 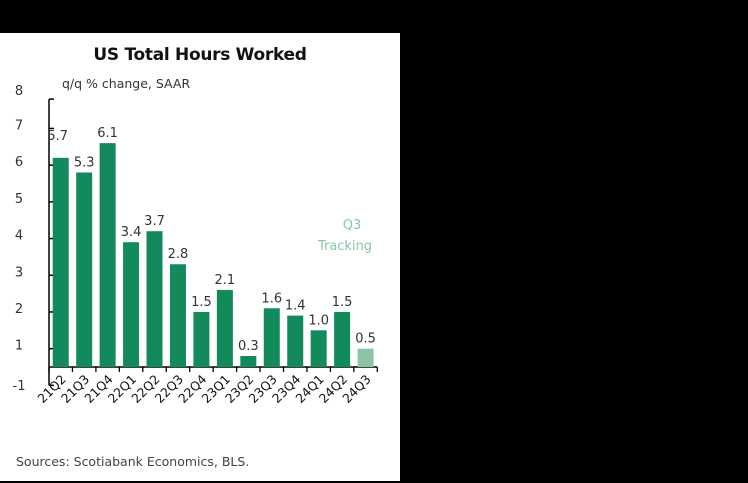 I want to click on source-note: Sources: Scotiabank Economics, BLS., so click(x=133, y=461).